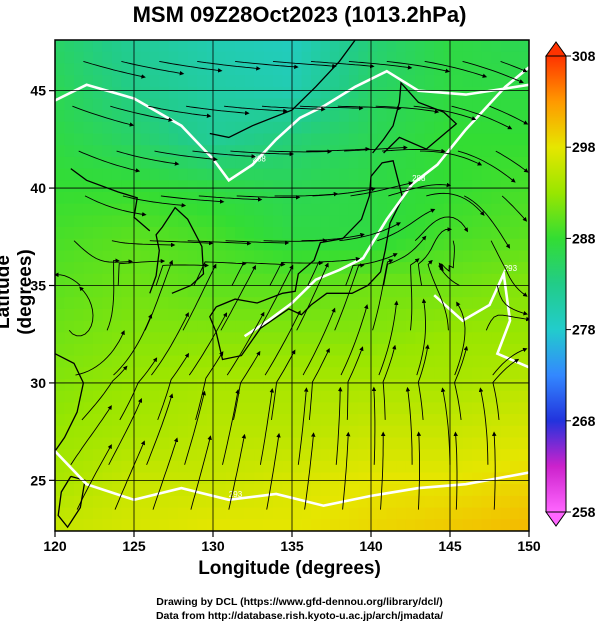 This screenshot has width=599, height=625. I want to click on colorbar-label: 278, so click(584, 330).